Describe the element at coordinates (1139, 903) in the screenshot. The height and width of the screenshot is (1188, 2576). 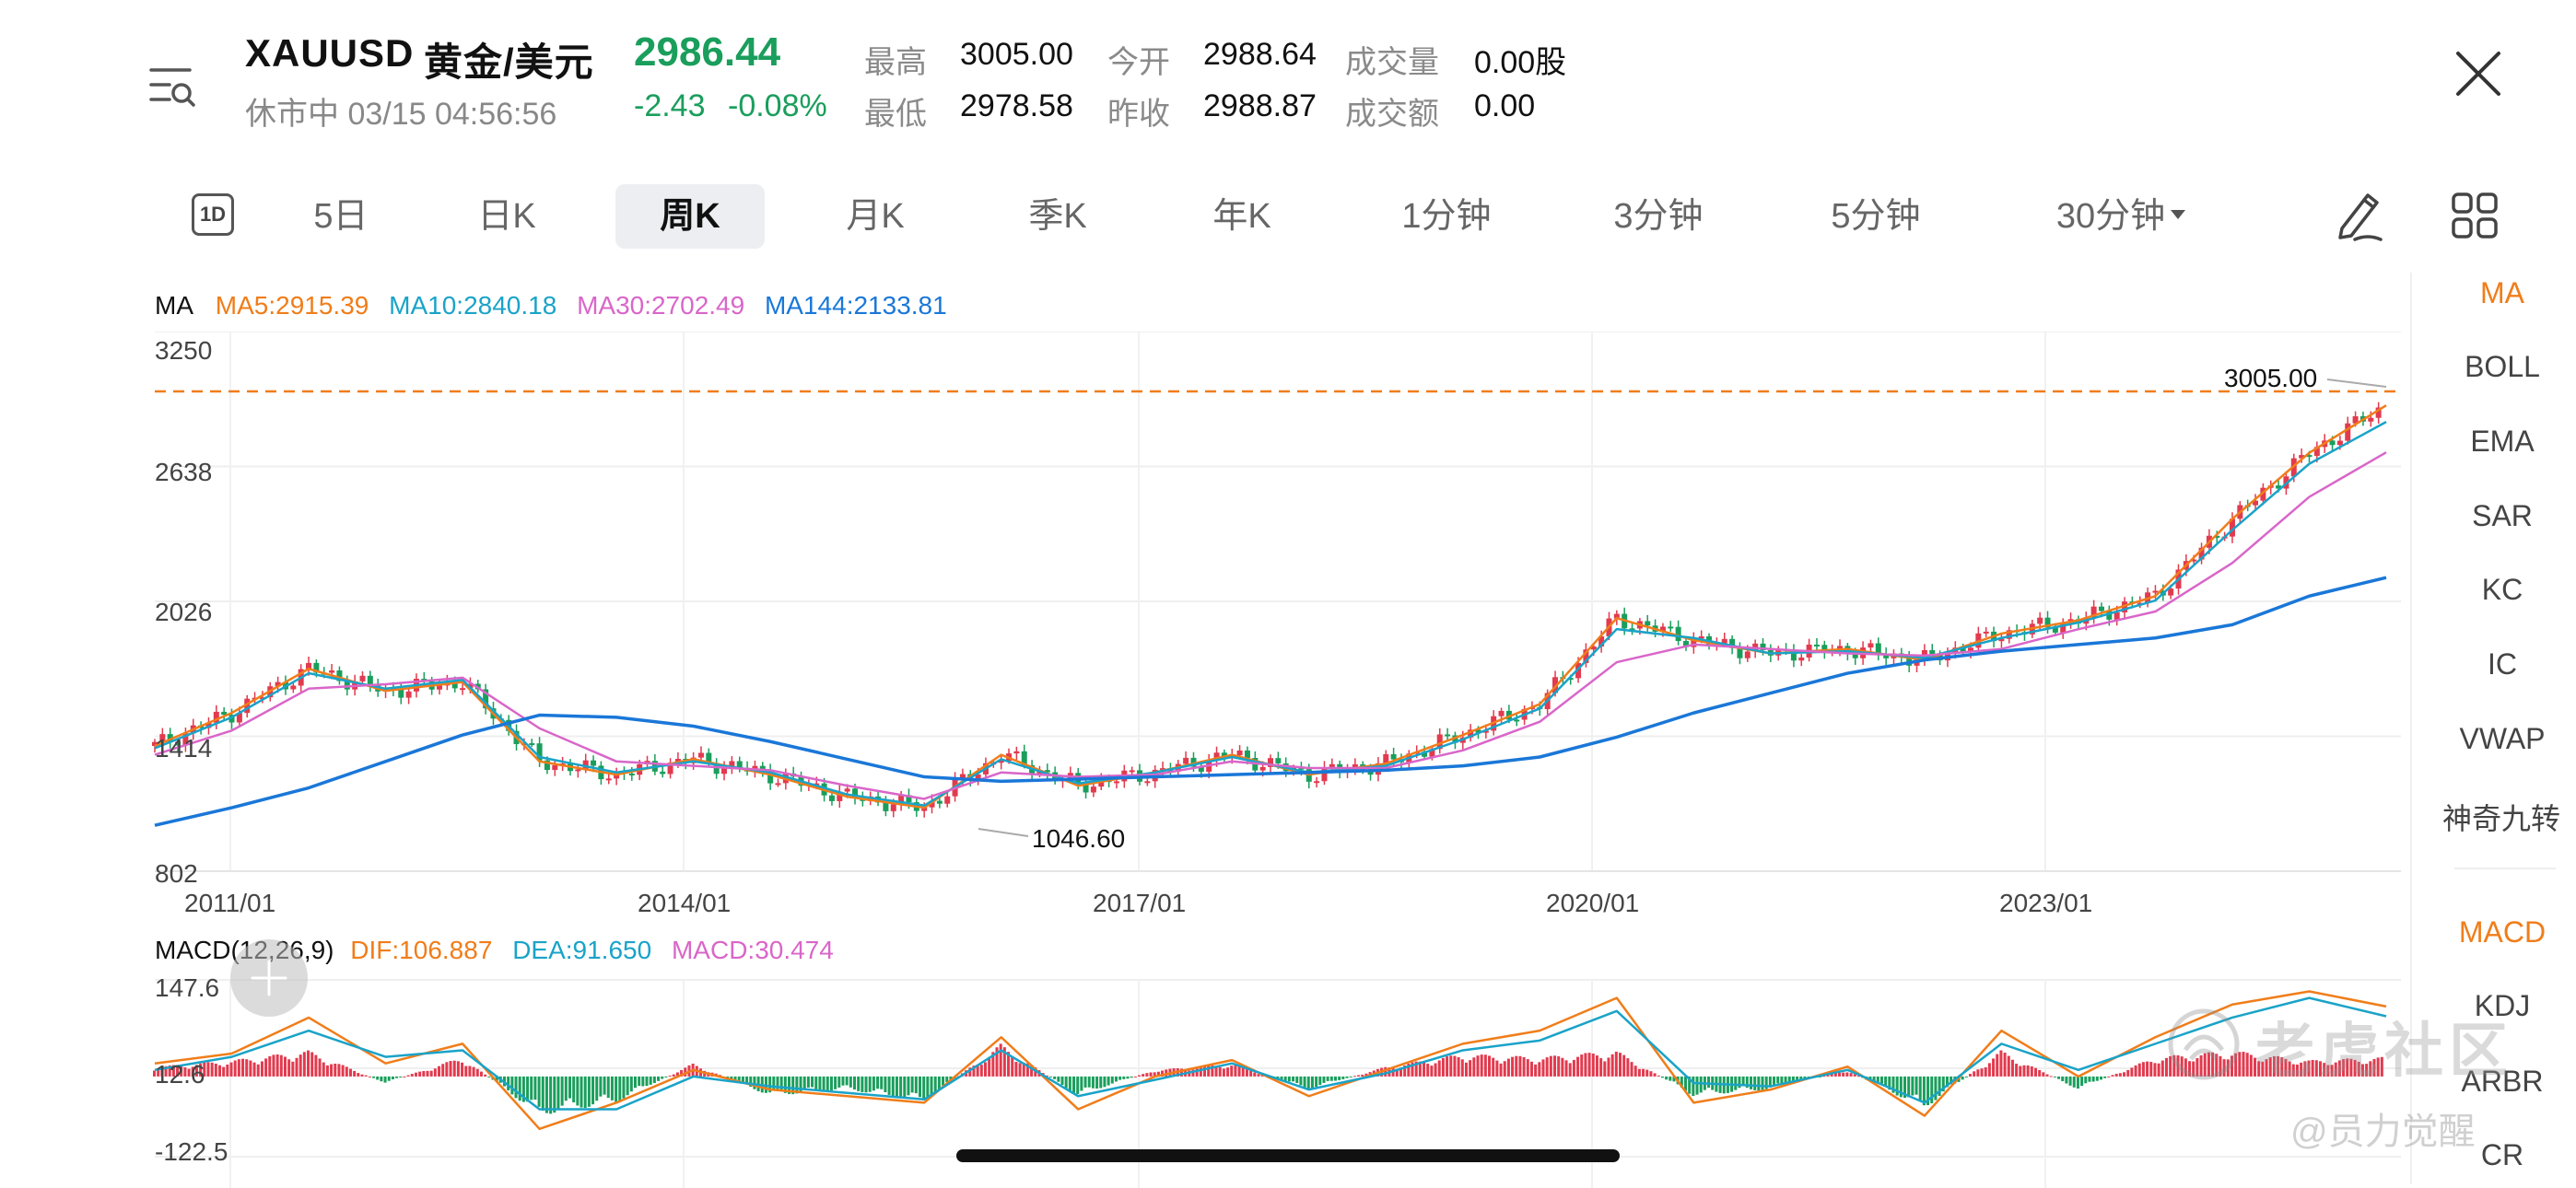
I see `x-tick-2017: 2017/01` at that location.